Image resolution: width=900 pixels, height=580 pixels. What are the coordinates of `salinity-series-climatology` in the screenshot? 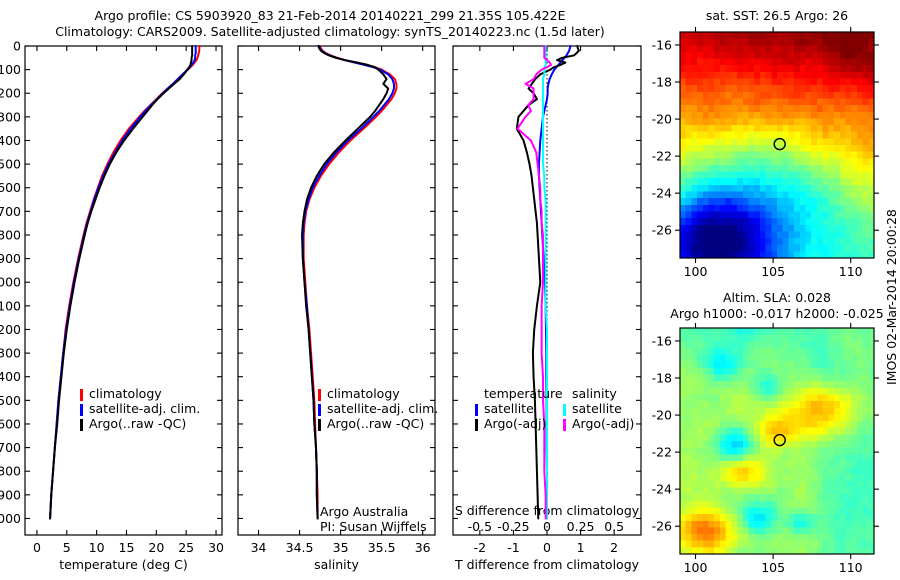 It's located at (350, 282).